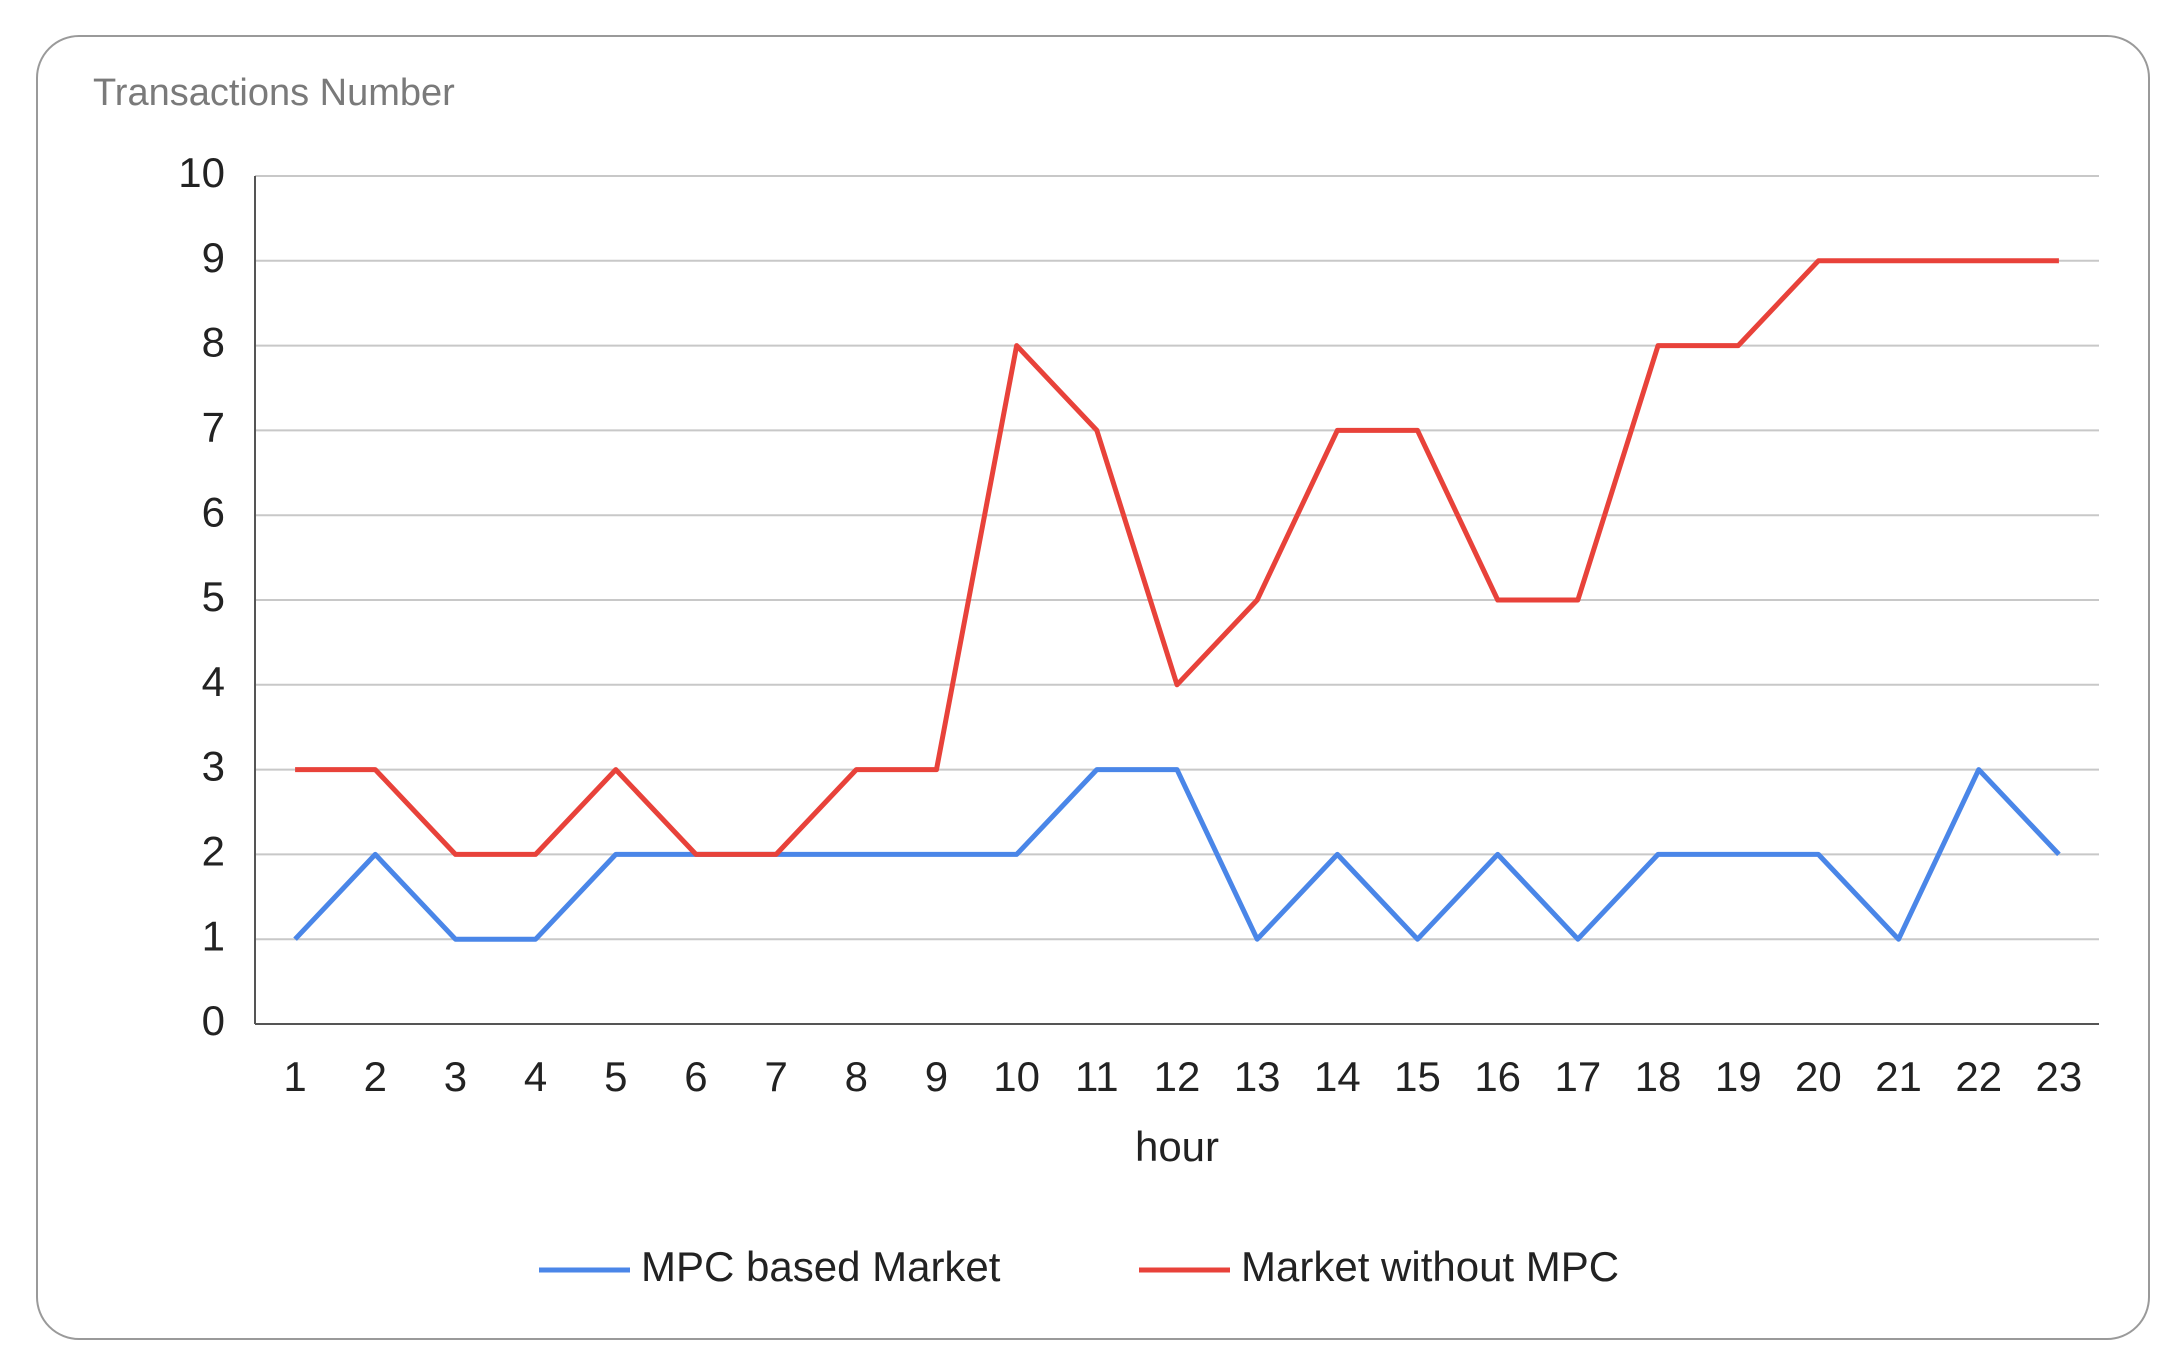 This screenshot has width=2184, height=1371. Describe the element at coordinates (1738, 1076) in the screenshot. I see `x-tick-label: 19` at that location.